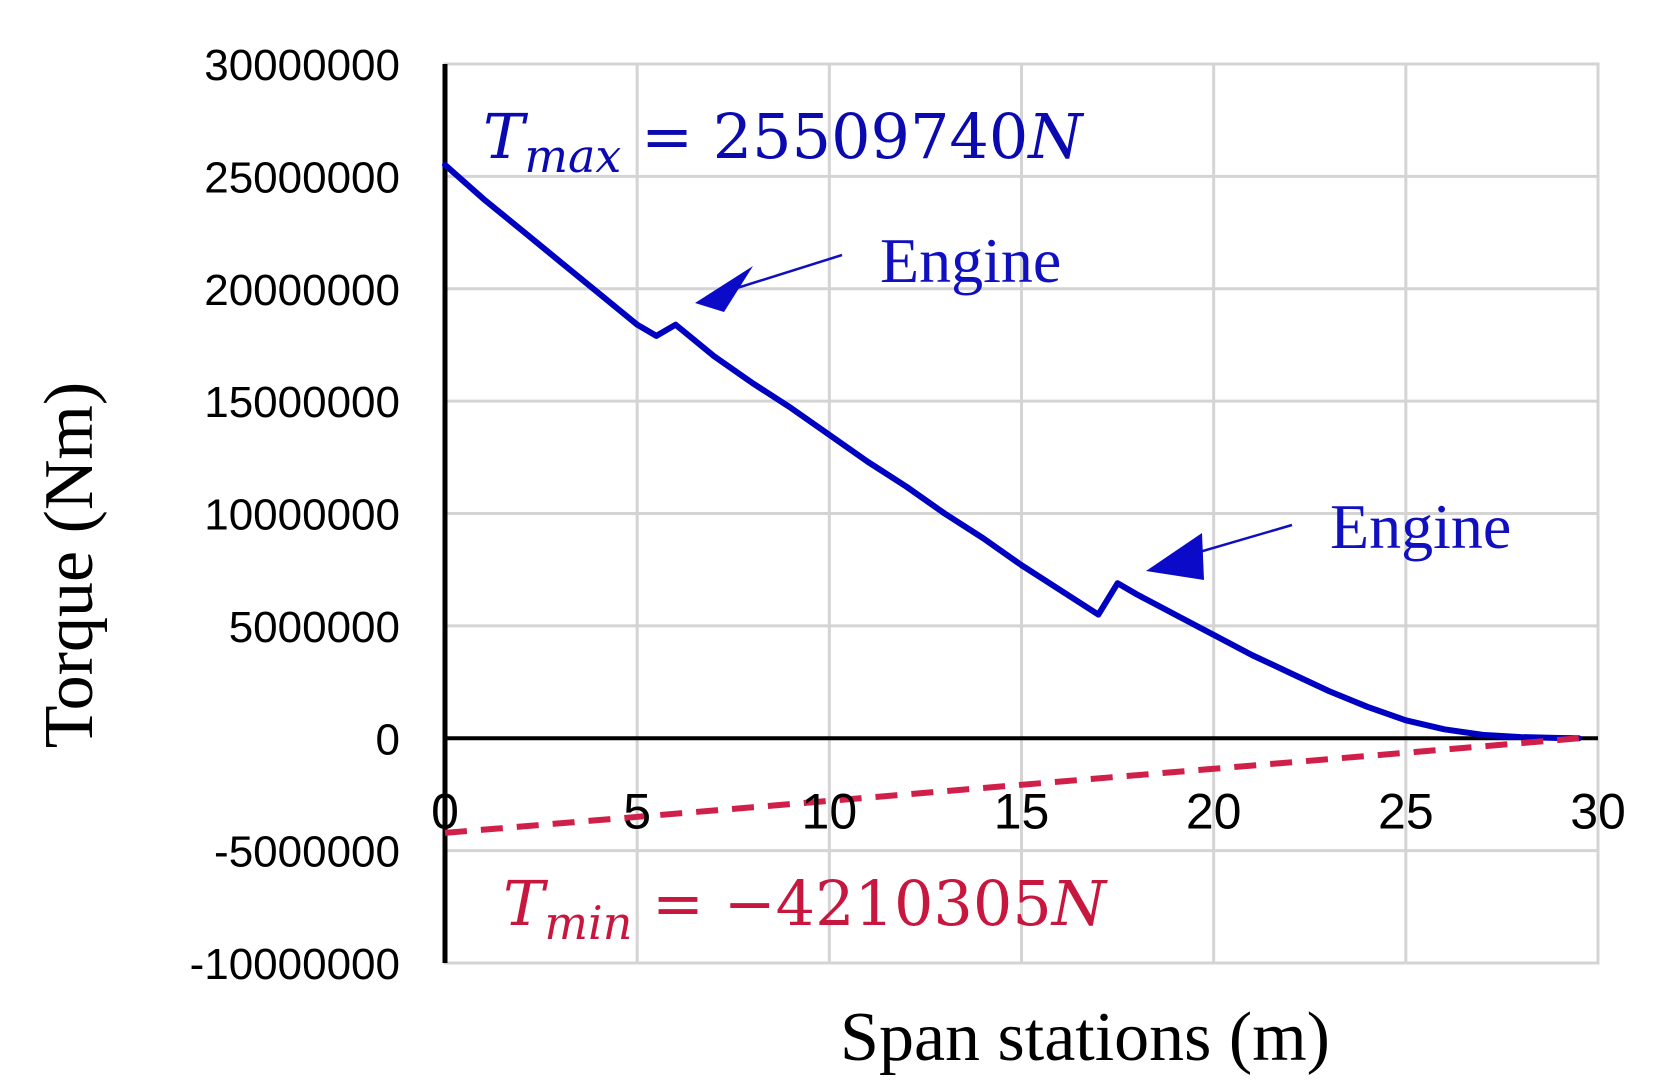  Describe the element at coordinates (307, 852) in the screenshot. I see `y-tick-label: -5000000` at that location.